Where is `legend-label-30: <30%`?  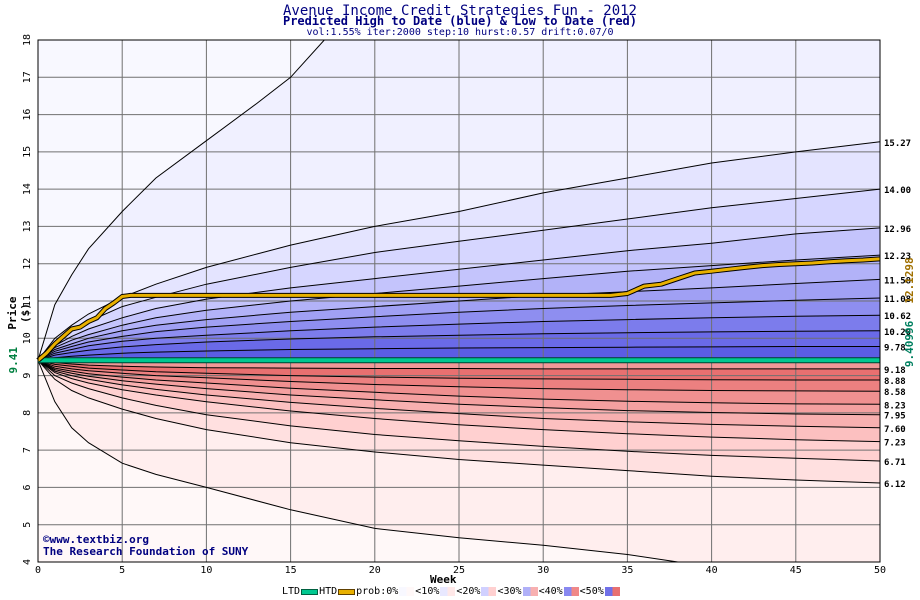 legend-label-30: <30% is located at coordinates (509, 591).